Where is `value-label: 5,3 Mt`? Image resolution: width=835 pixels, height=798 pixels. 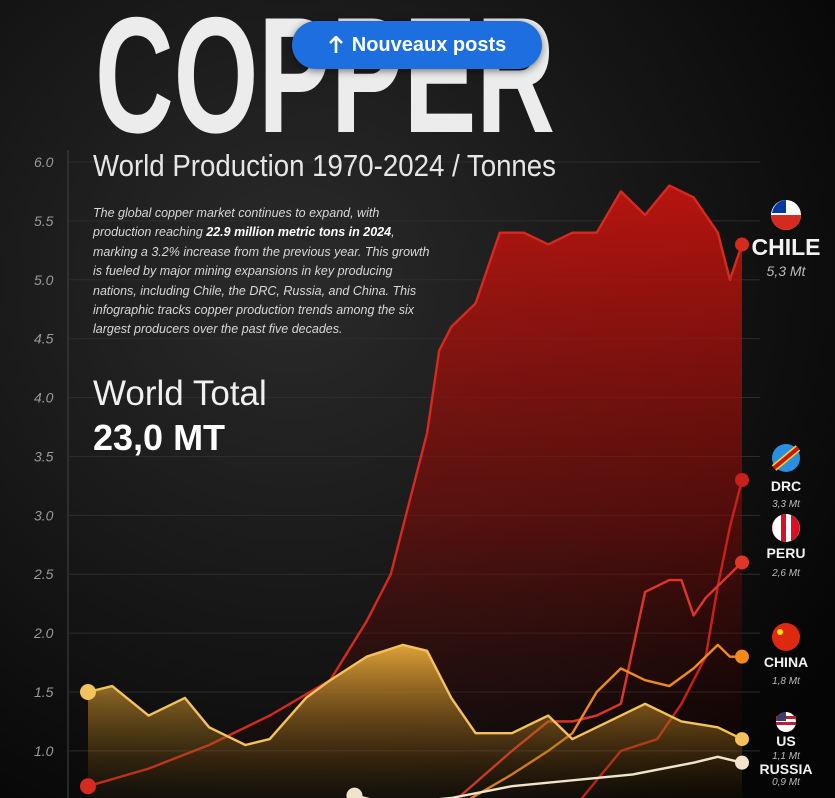
value-label: 5,3 Mt is located at coordinates (787, 271).